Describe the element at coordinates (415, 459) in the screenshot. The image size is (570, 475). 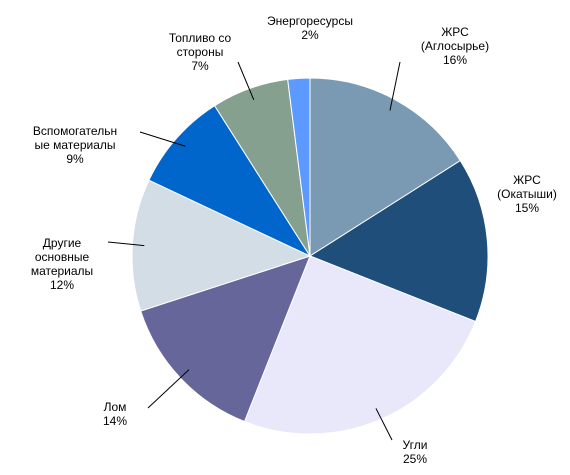
I see `value-label: 25%` at that location.